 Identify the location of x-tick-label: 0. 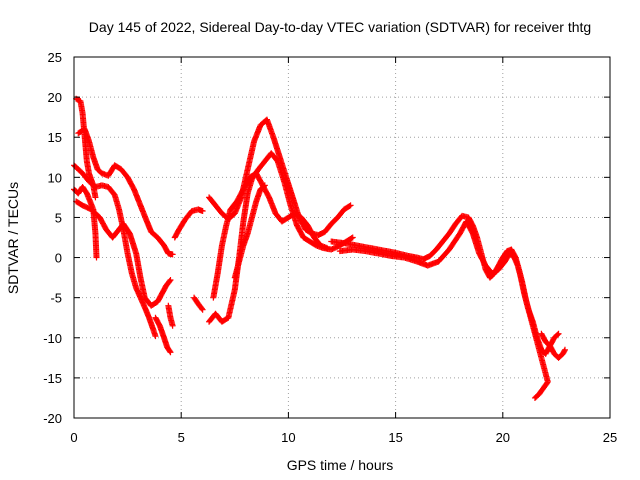
(73, 437).